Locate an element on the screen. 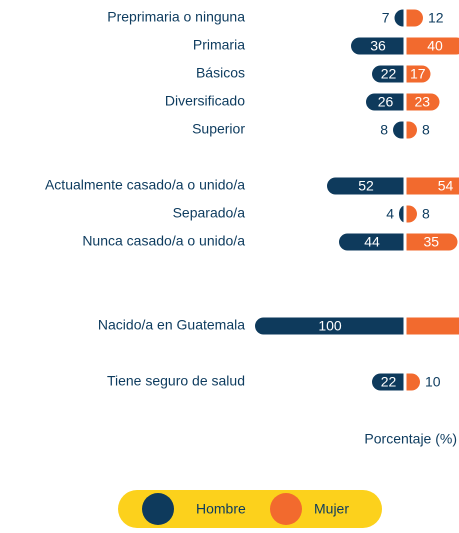  value-label: 23 is located at coordinates (422, 102).